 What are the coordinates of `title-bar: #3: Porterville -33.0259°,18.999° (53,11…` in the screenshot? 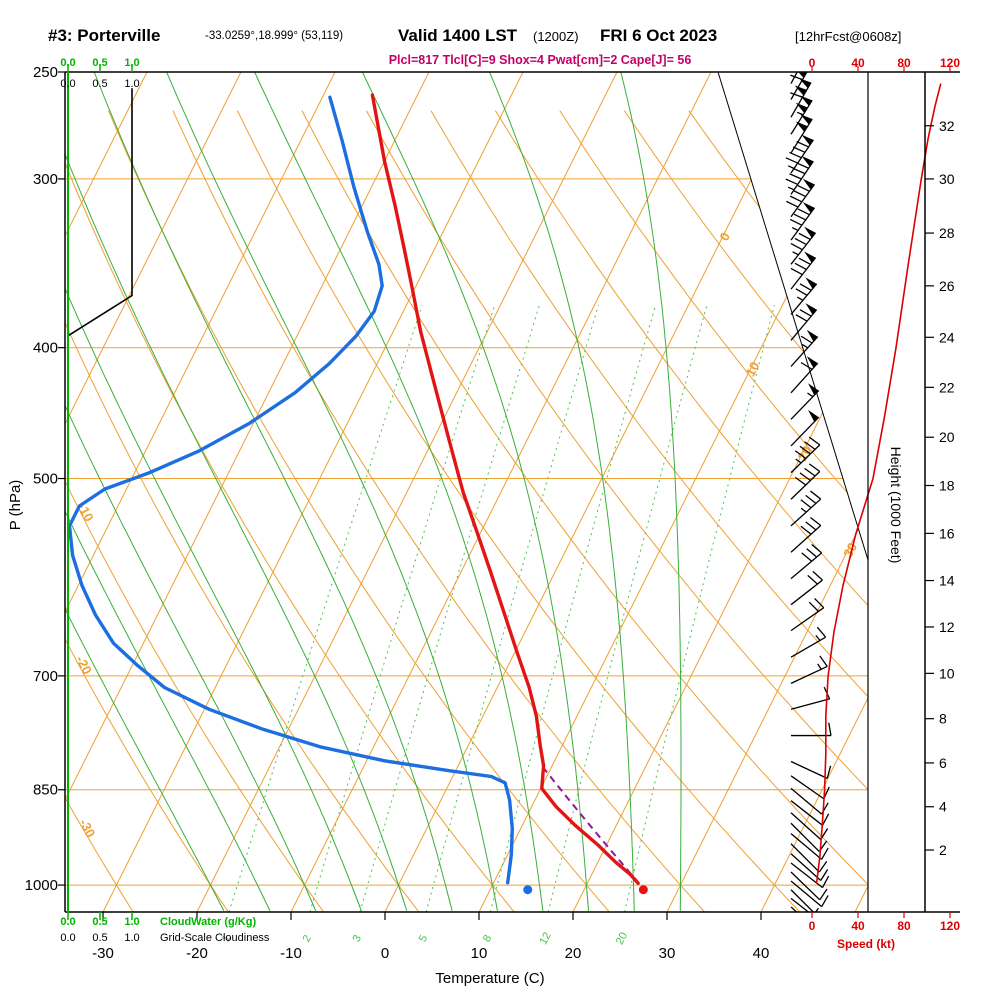 It's located at (500, 39).